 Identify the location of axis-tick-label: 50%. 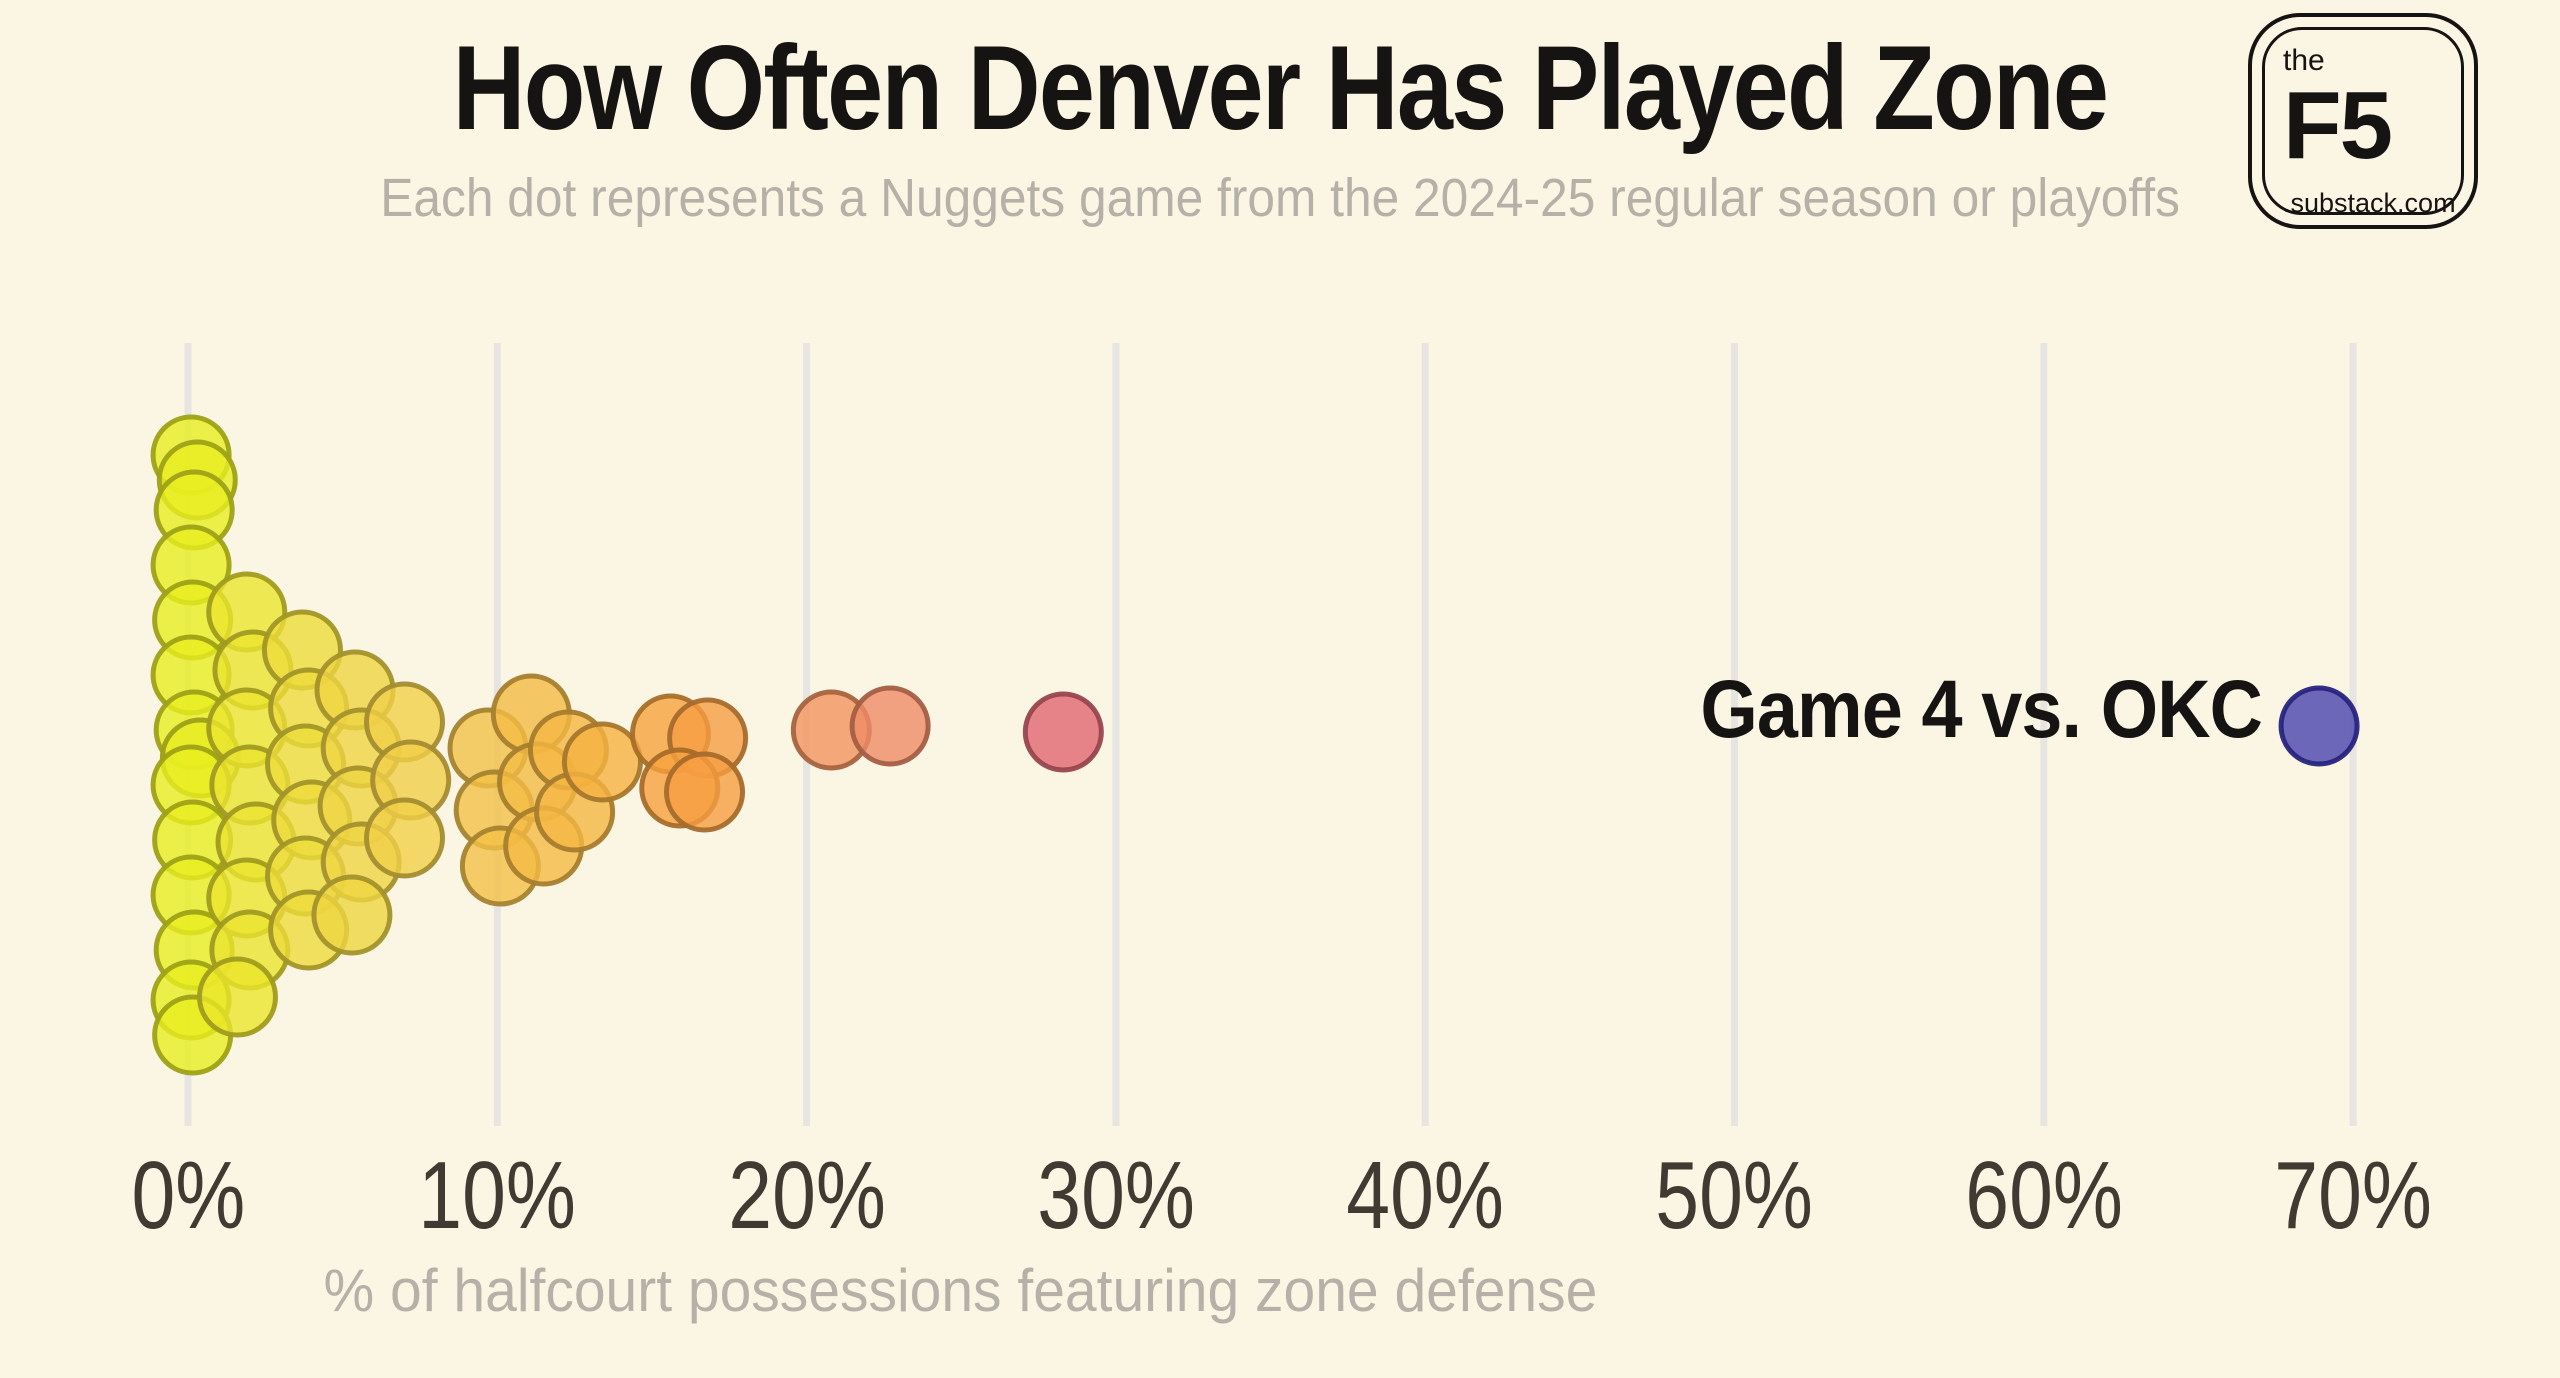
(1735, 1196).